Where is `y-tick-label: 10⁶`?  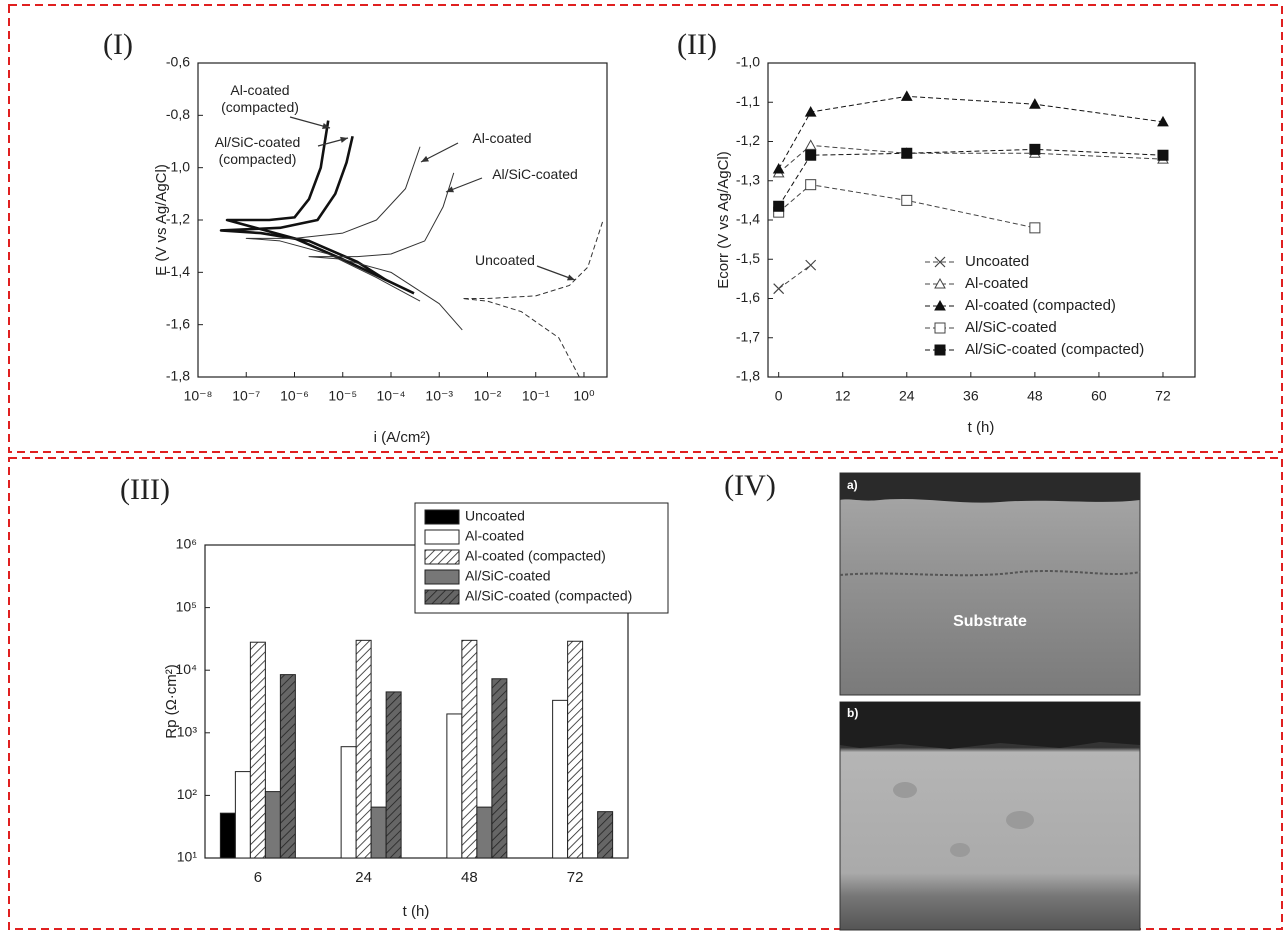
y-tick-label: 10⁶ is located at coordinates (186, 544).